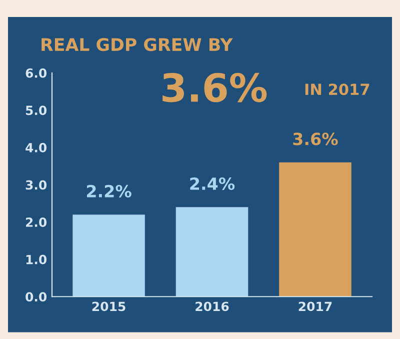 The width and height of the screenshot is (400, 339). I want to click on data-label: 2.4%, so click(212, 183).